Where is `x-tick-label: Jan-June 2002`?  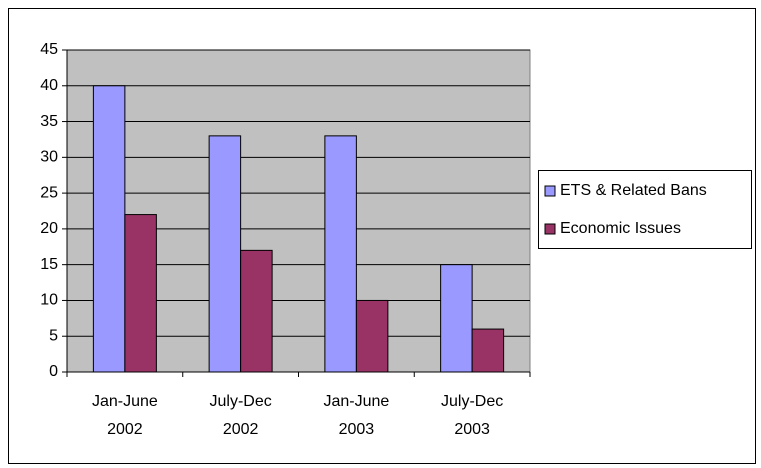 x-tick-label: Jan-June 2002 is located at coordinates (125, 415).